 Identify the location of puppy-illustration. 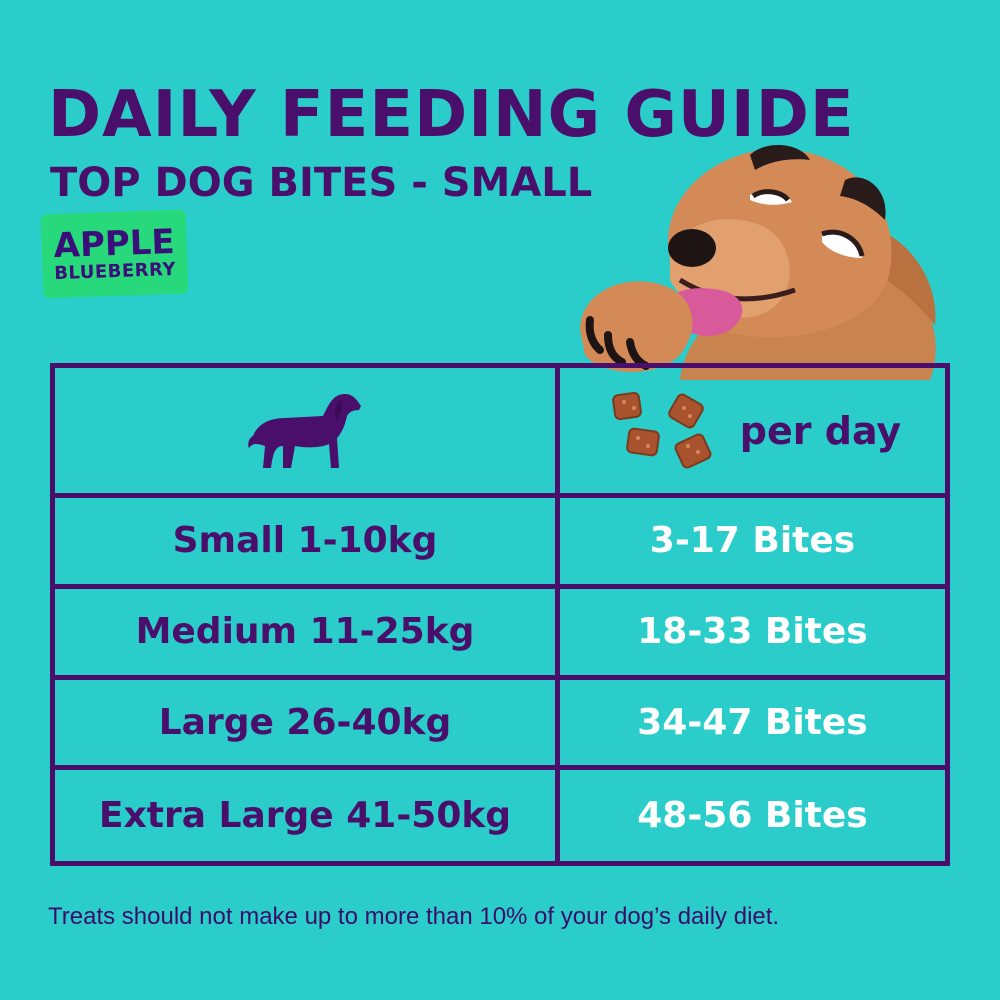
(758, 262).